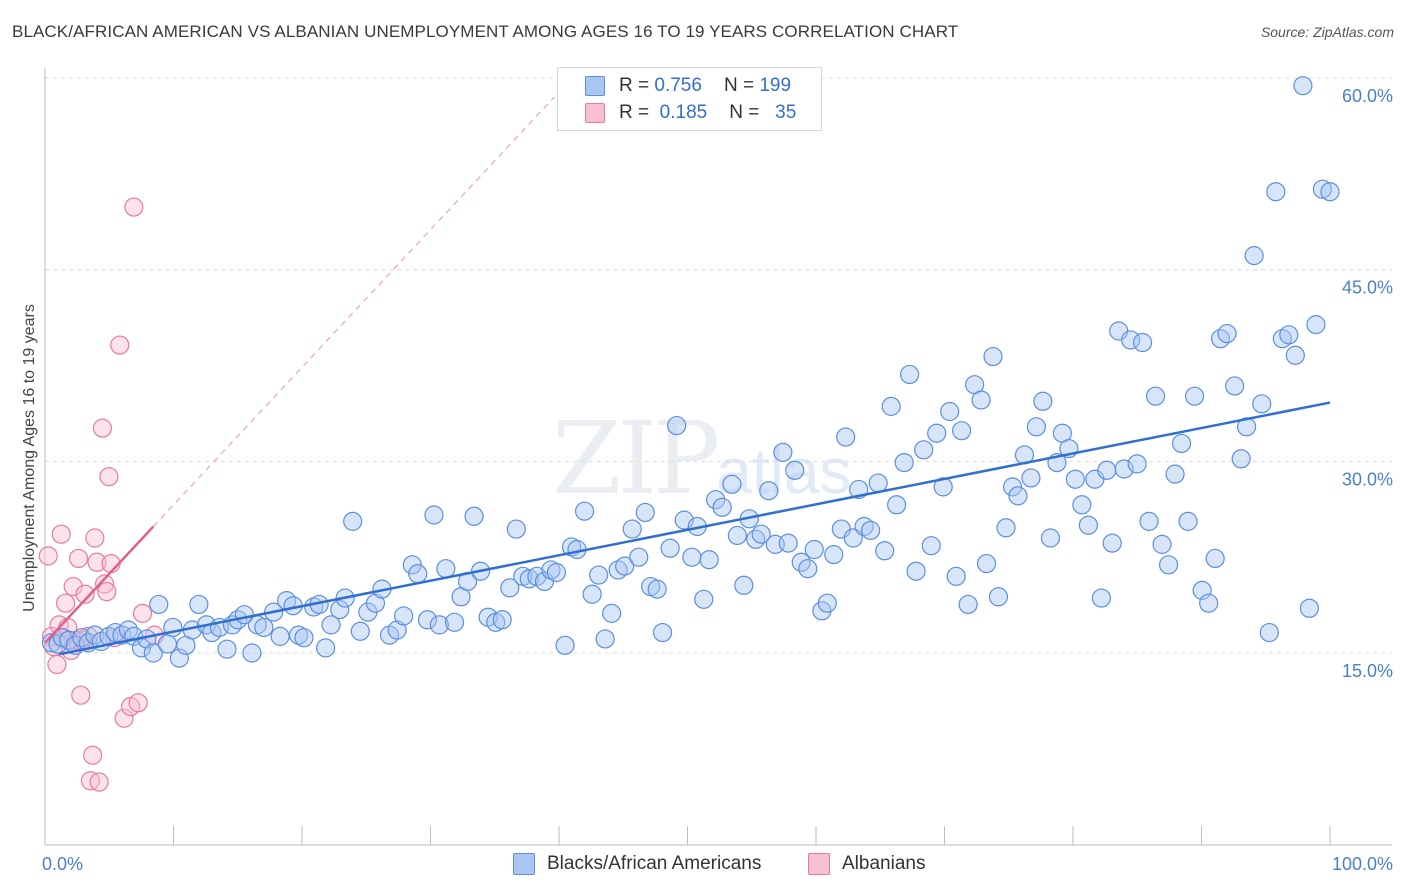 The image size is (1406, 892). Describe the element at coordinates (702, 458) in the screenshot. I see `watermark: ZIPatlas` at that location.